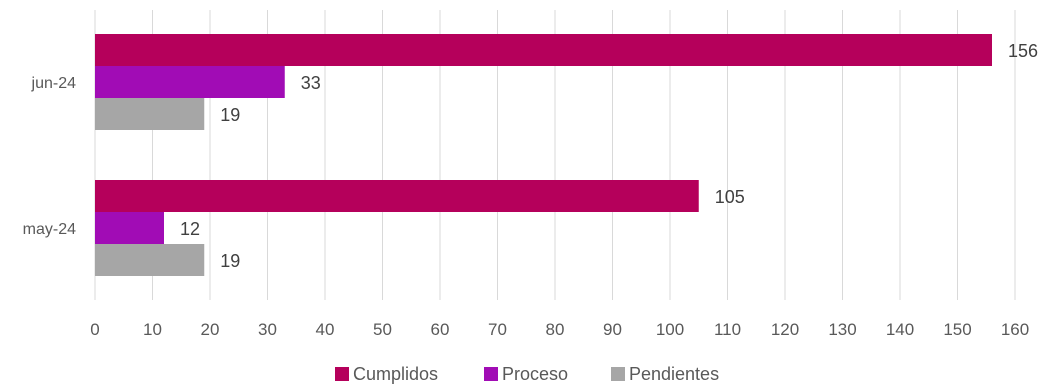 This screenshot has width=1045, height=389. What do you see at coordinates (311, 83) in the screenshot?
I see `data-label: 33` at bounding box center [311, 83].